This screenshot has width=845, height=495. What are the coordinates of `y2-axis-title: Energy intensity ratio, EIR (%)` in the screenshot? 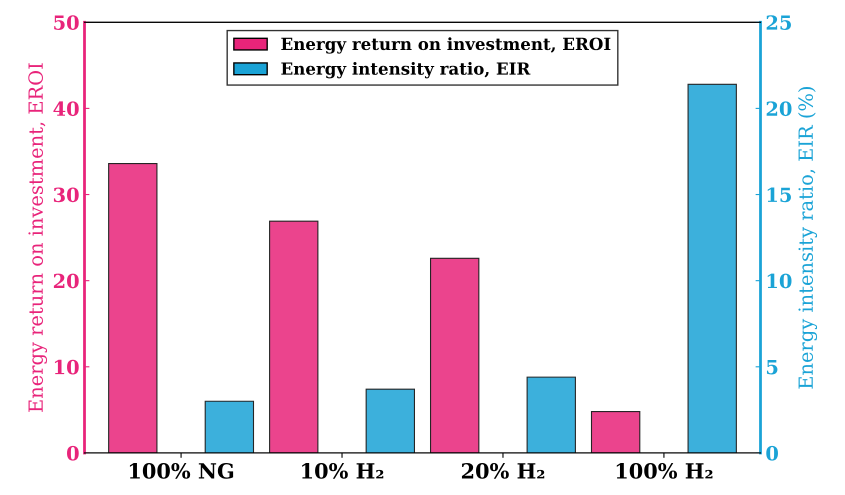 It's located at (808, 238).